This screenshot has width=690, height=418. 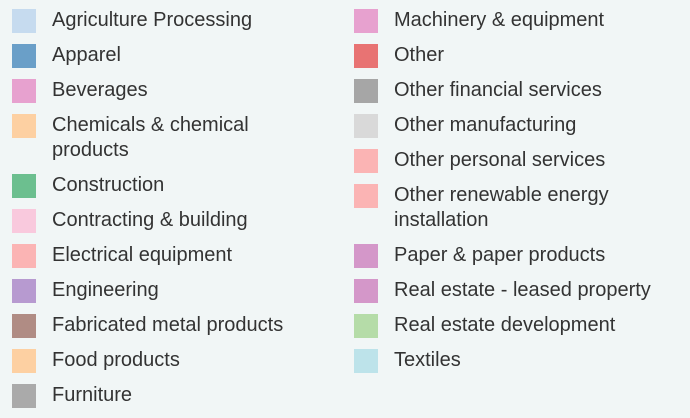 What do you see at coordinates (157, 55) in the screenshot?
I see `legend-item: Apparel` at bounding box center [157, 55].